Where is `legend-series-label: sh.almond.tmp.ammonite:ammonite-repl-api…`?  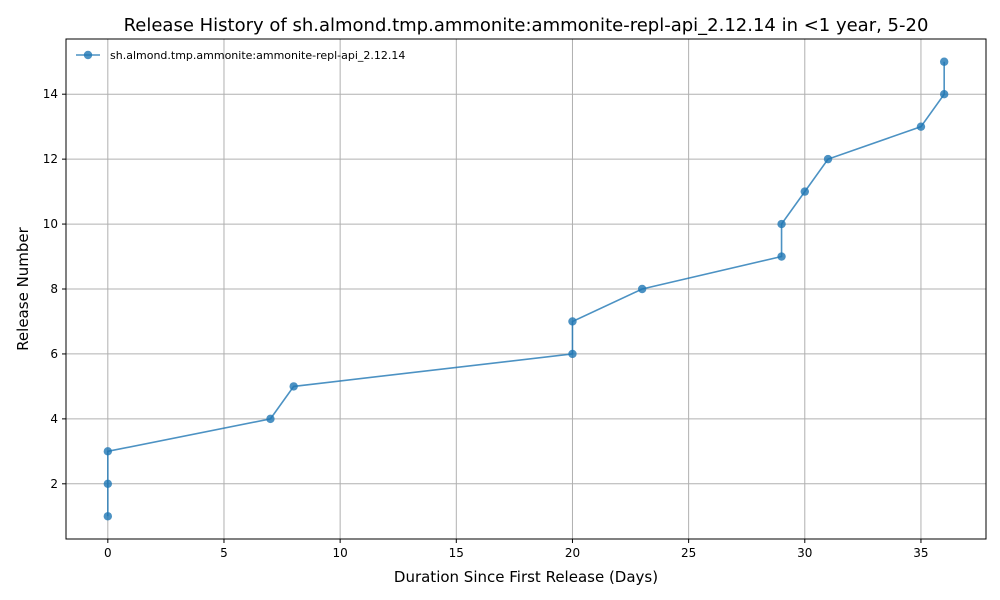
legend-series-label: sh.almond.tmp.ammonite:ammonite-repl-api… is located at coordinates (257, 55).